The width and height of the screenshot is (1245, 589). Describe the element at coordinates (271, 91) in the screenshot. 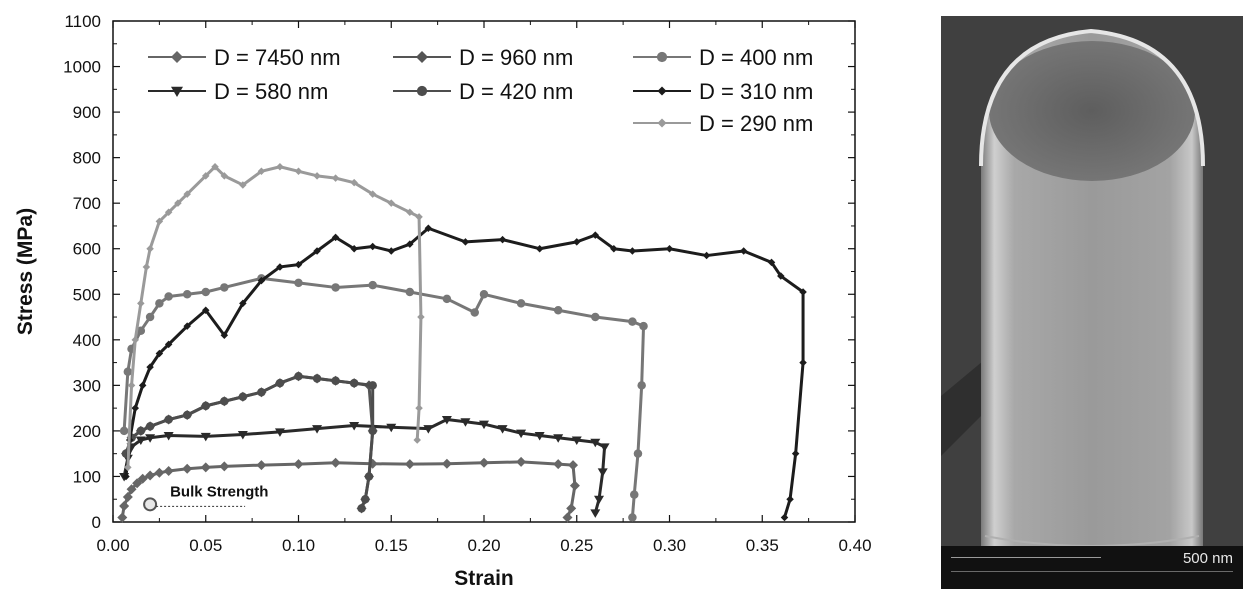

I see `legend-label: D = 580 nm` at that location.